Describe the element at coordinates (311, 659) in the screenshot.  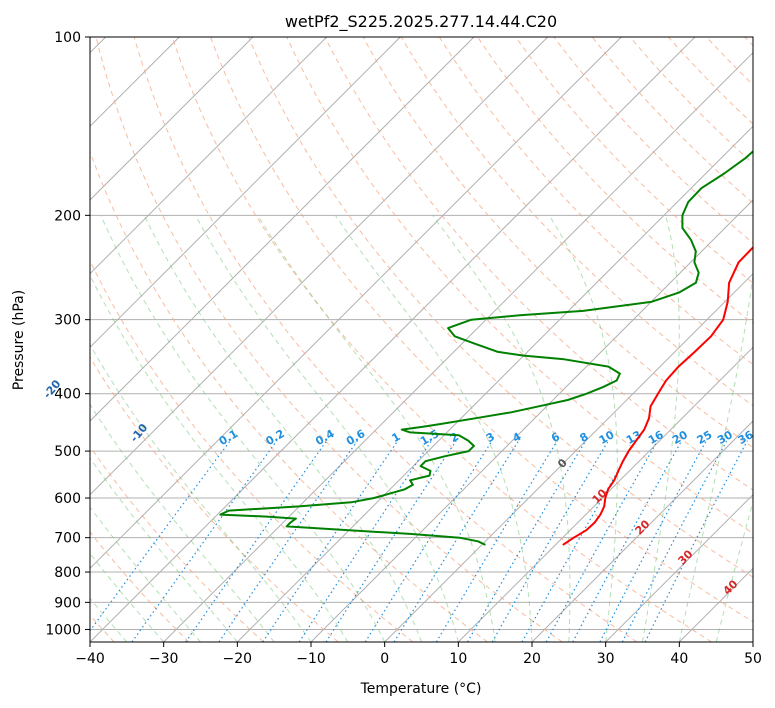
I see `x-tick-label: −10` at that location.